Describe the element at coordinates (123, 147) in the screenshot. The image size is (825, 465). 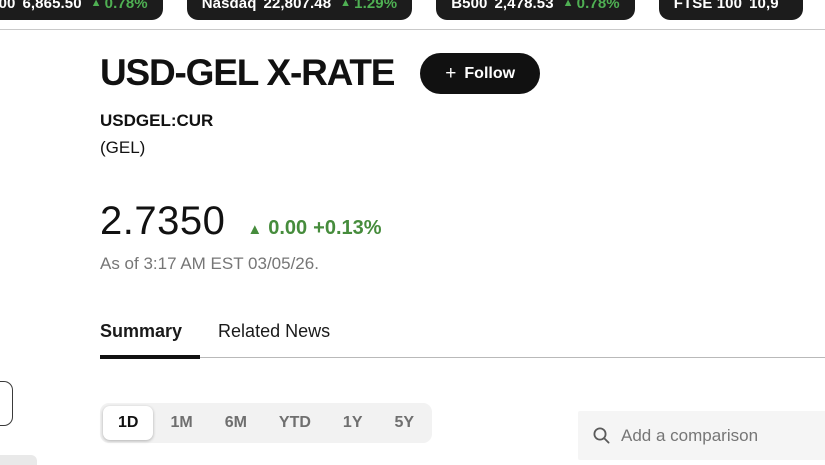
I see `quote-currency: (GEL)` at that location.